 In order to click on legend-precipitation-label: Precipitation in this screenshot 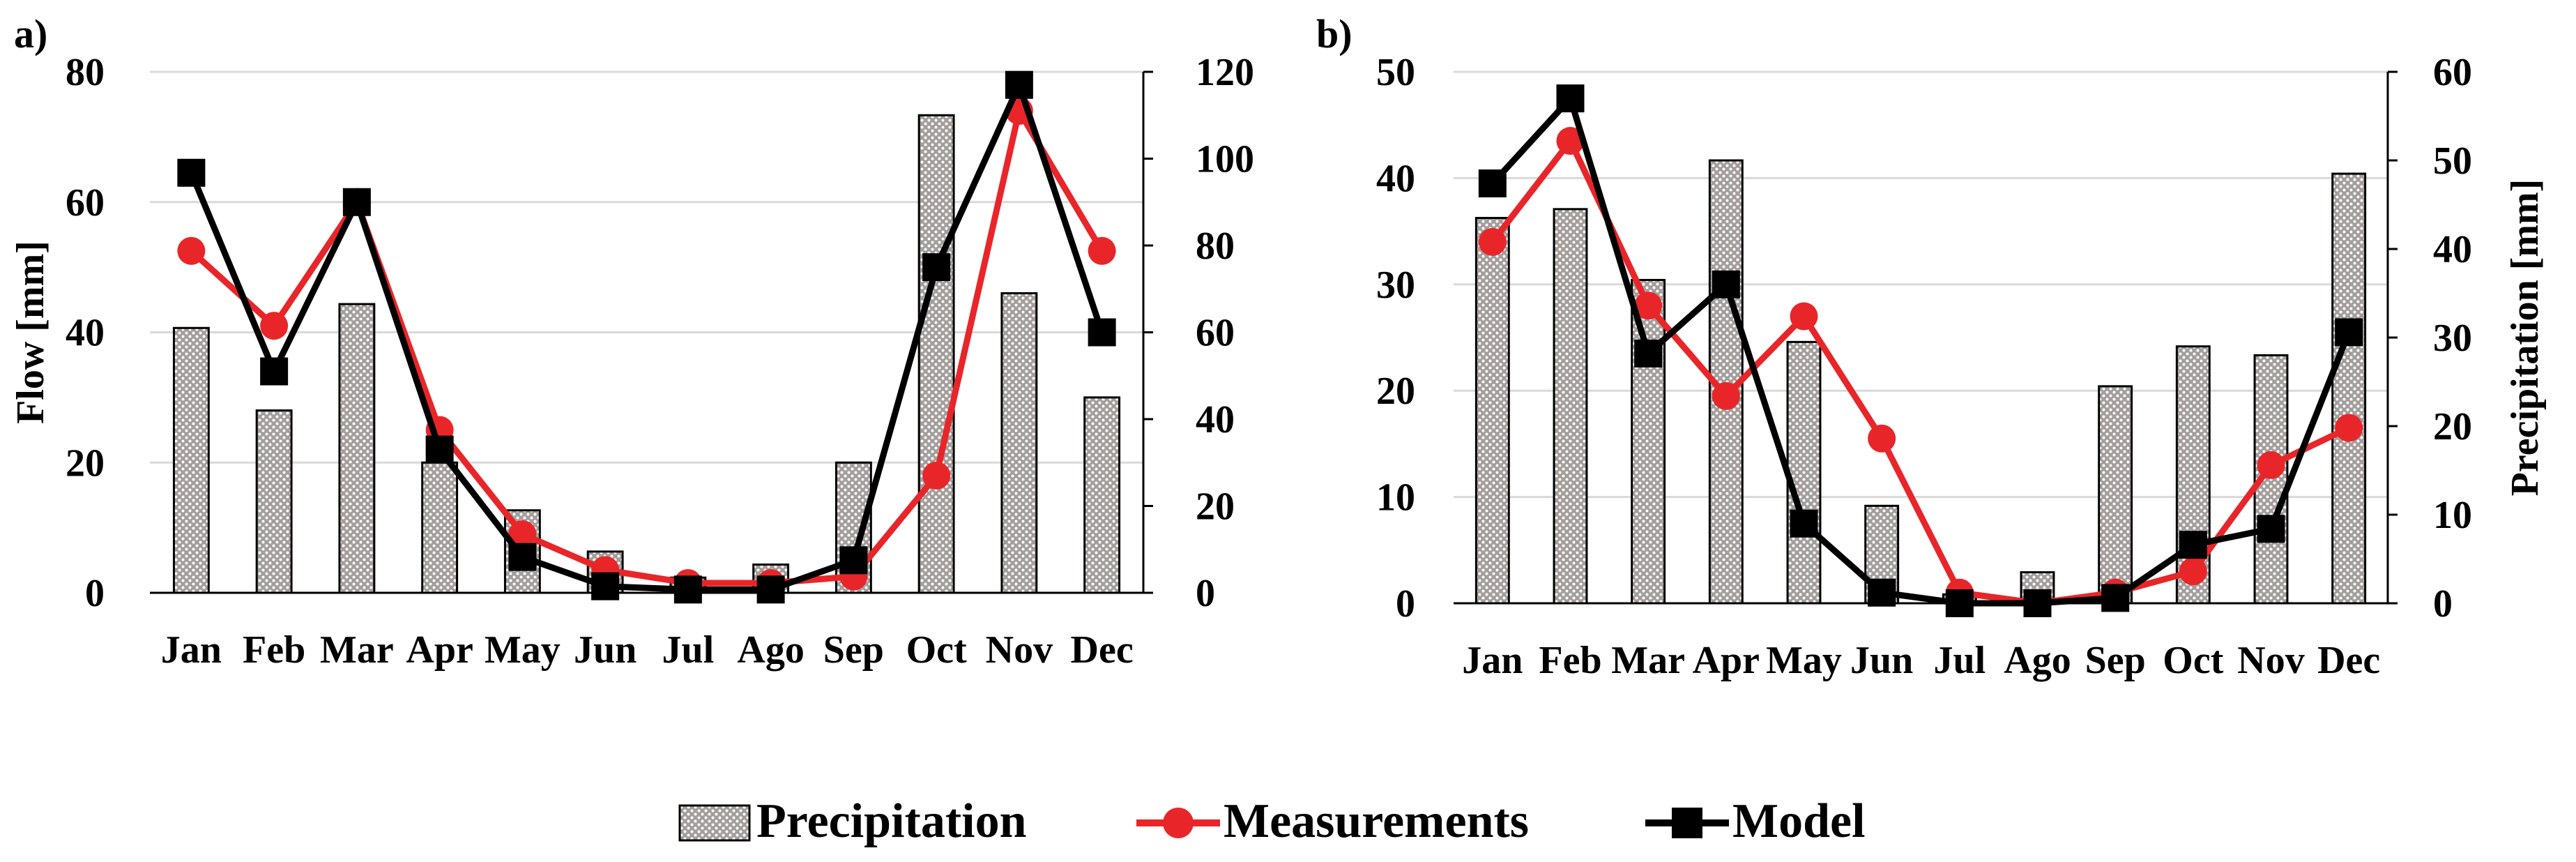, I will do `click(892, 821)`.